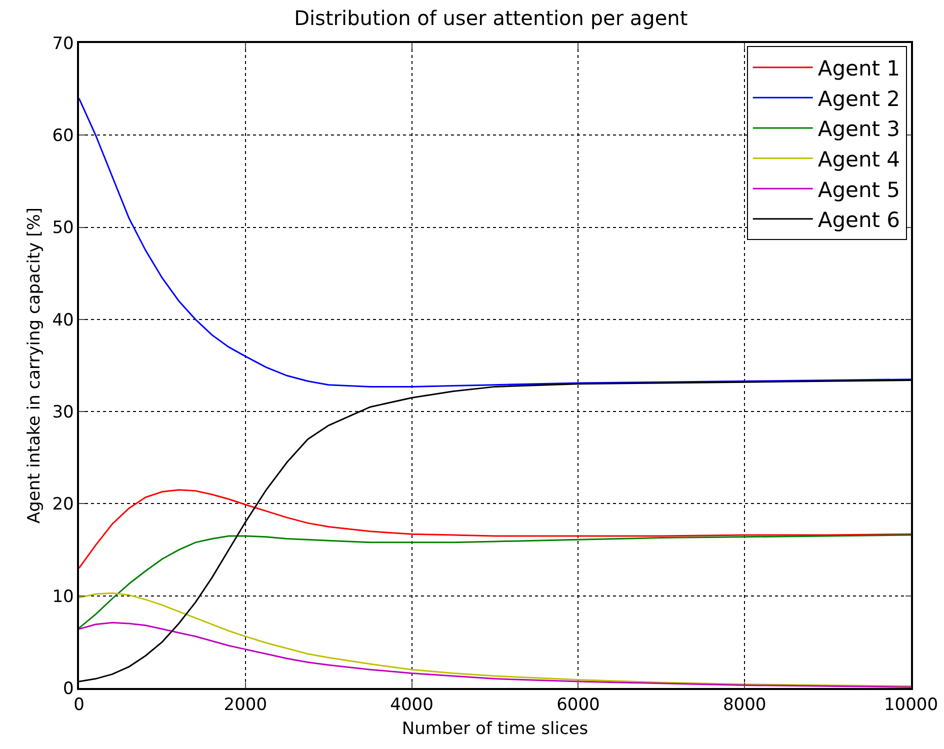  Describe the element at coordinates (859, 159) in the screenshot. I see `legend-label: Agent 4` at that location.